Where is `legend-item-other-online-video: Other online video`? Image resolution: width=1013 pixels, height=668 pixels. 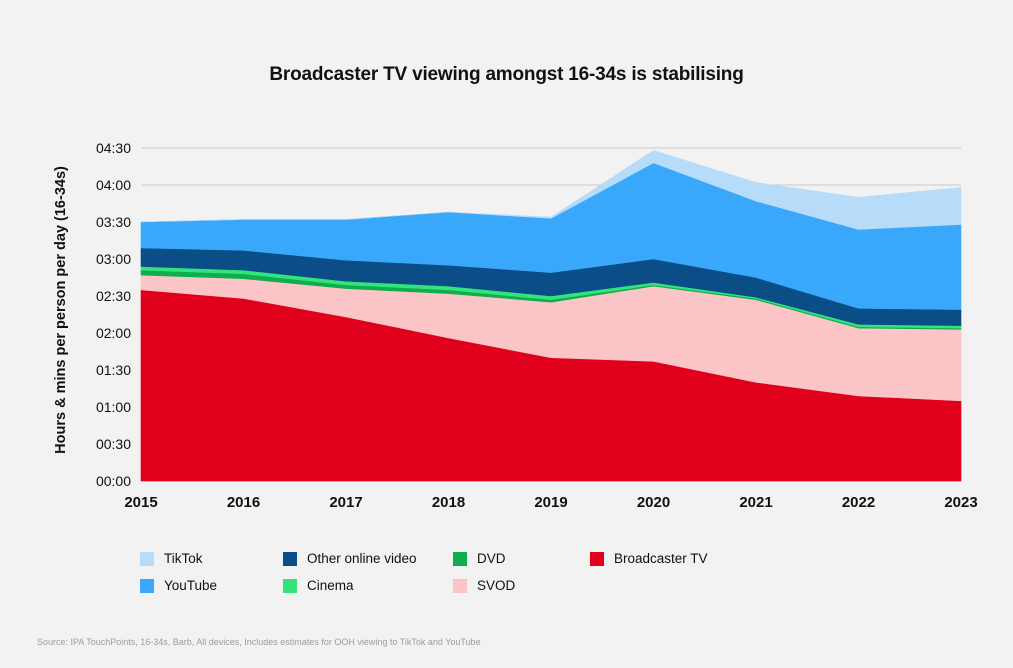 legend-item-other-online-video: Other online video is located at coordinates (350, 558).